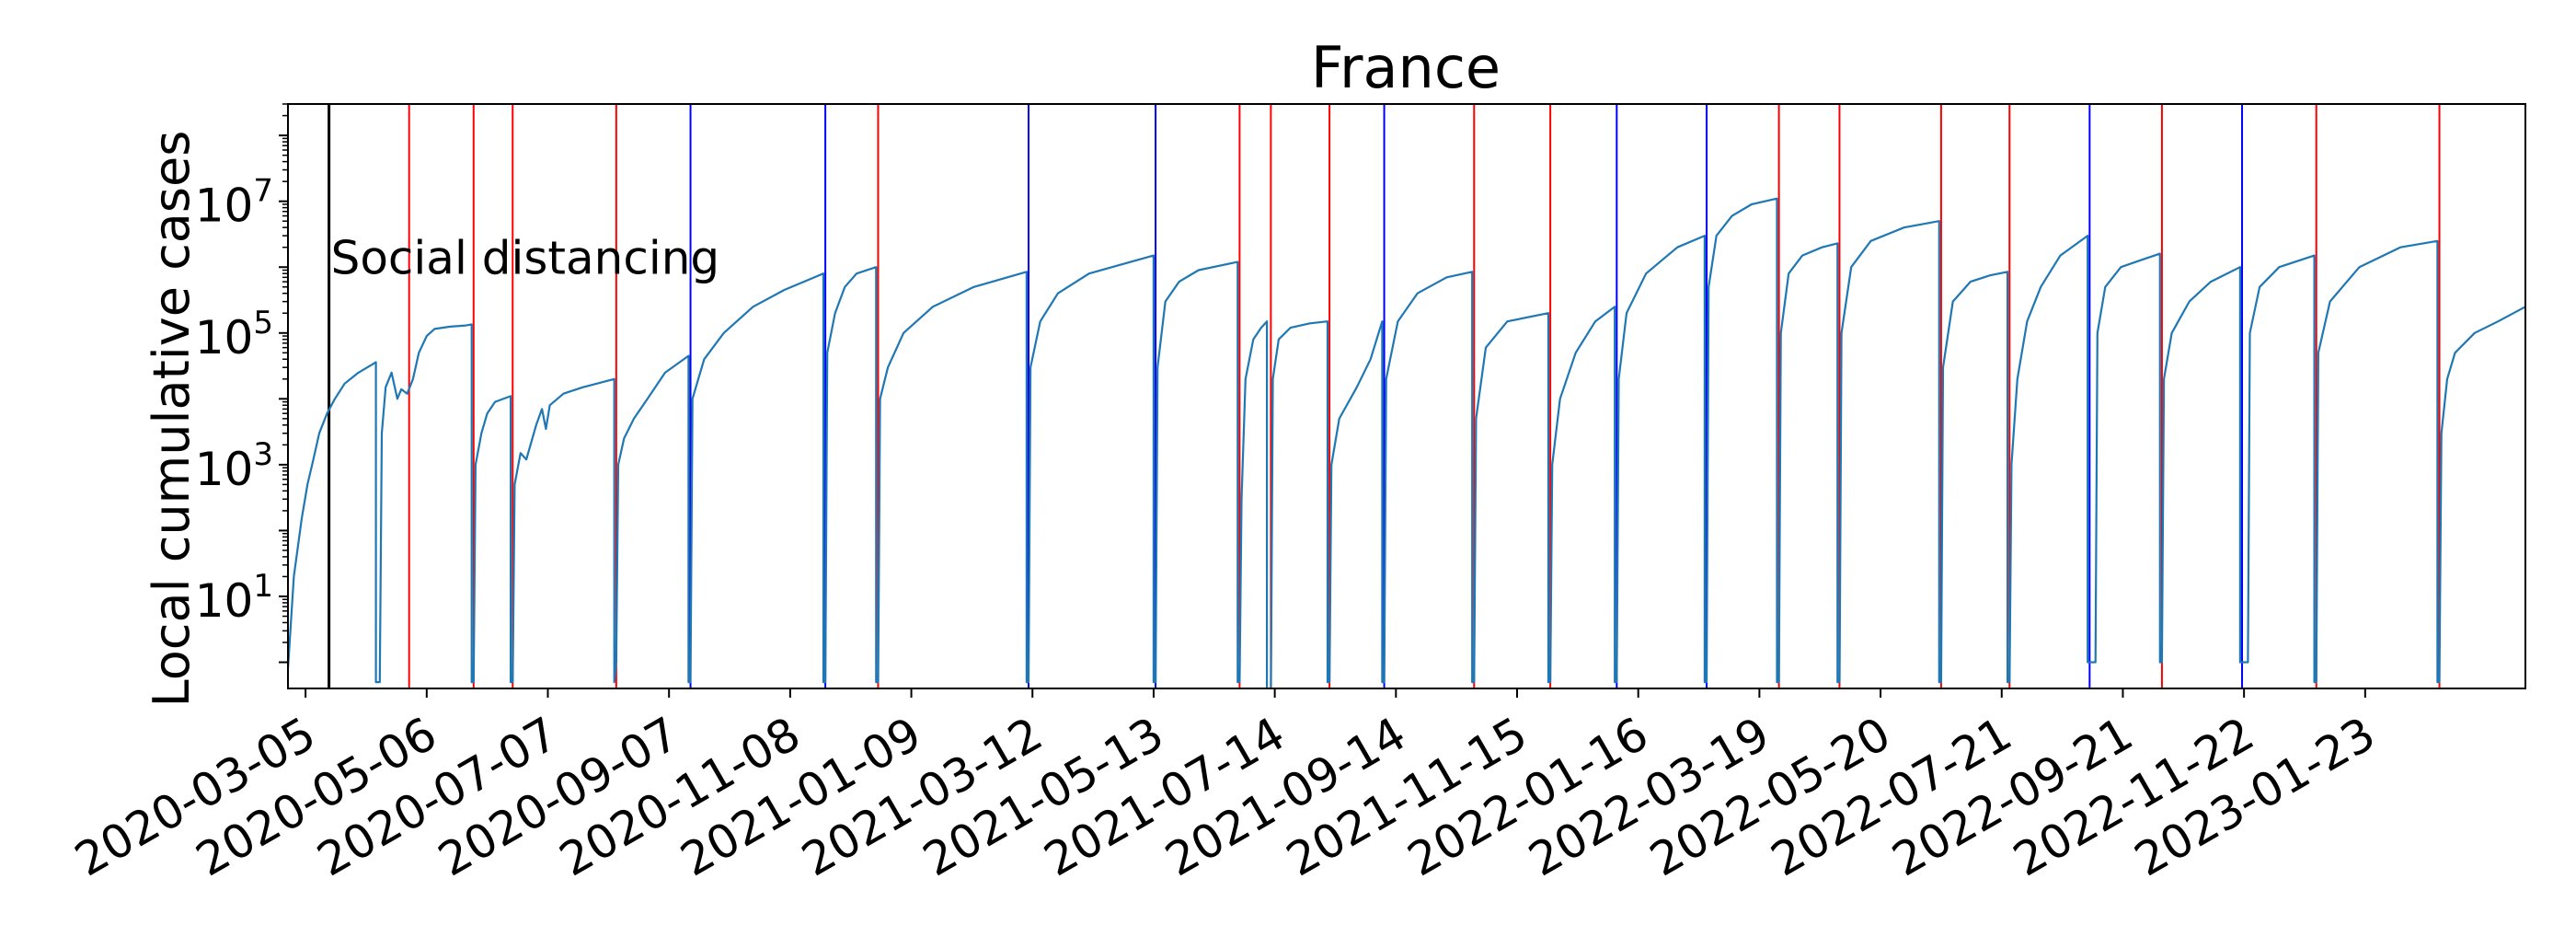 The width and height of the screenshot is (2576, 925). I want to click on chart-title: France, so click(1406, 67).